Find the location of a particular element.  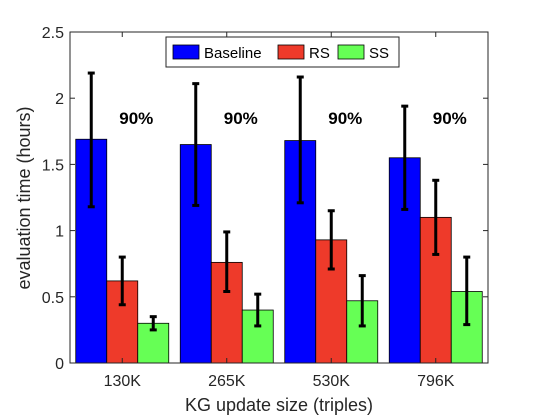

x-axis-title: KG update size (triples) is located at coordinates (279, 405).